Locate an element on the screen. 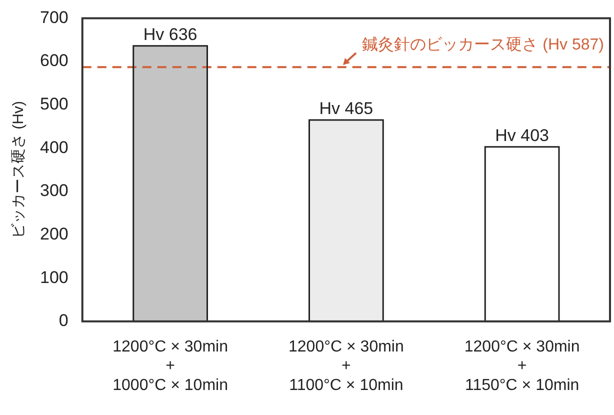 The height and width of the screenshot is (415, 614). y-tick-label: 200 is located at coordinates (54, 234).